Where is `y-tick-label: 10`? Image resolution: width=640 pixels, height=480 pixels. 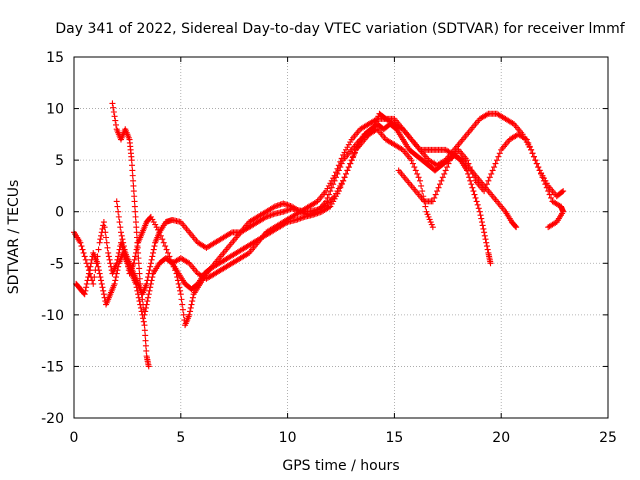 y-tick-label: 10 is located at coordinates (55, 110).